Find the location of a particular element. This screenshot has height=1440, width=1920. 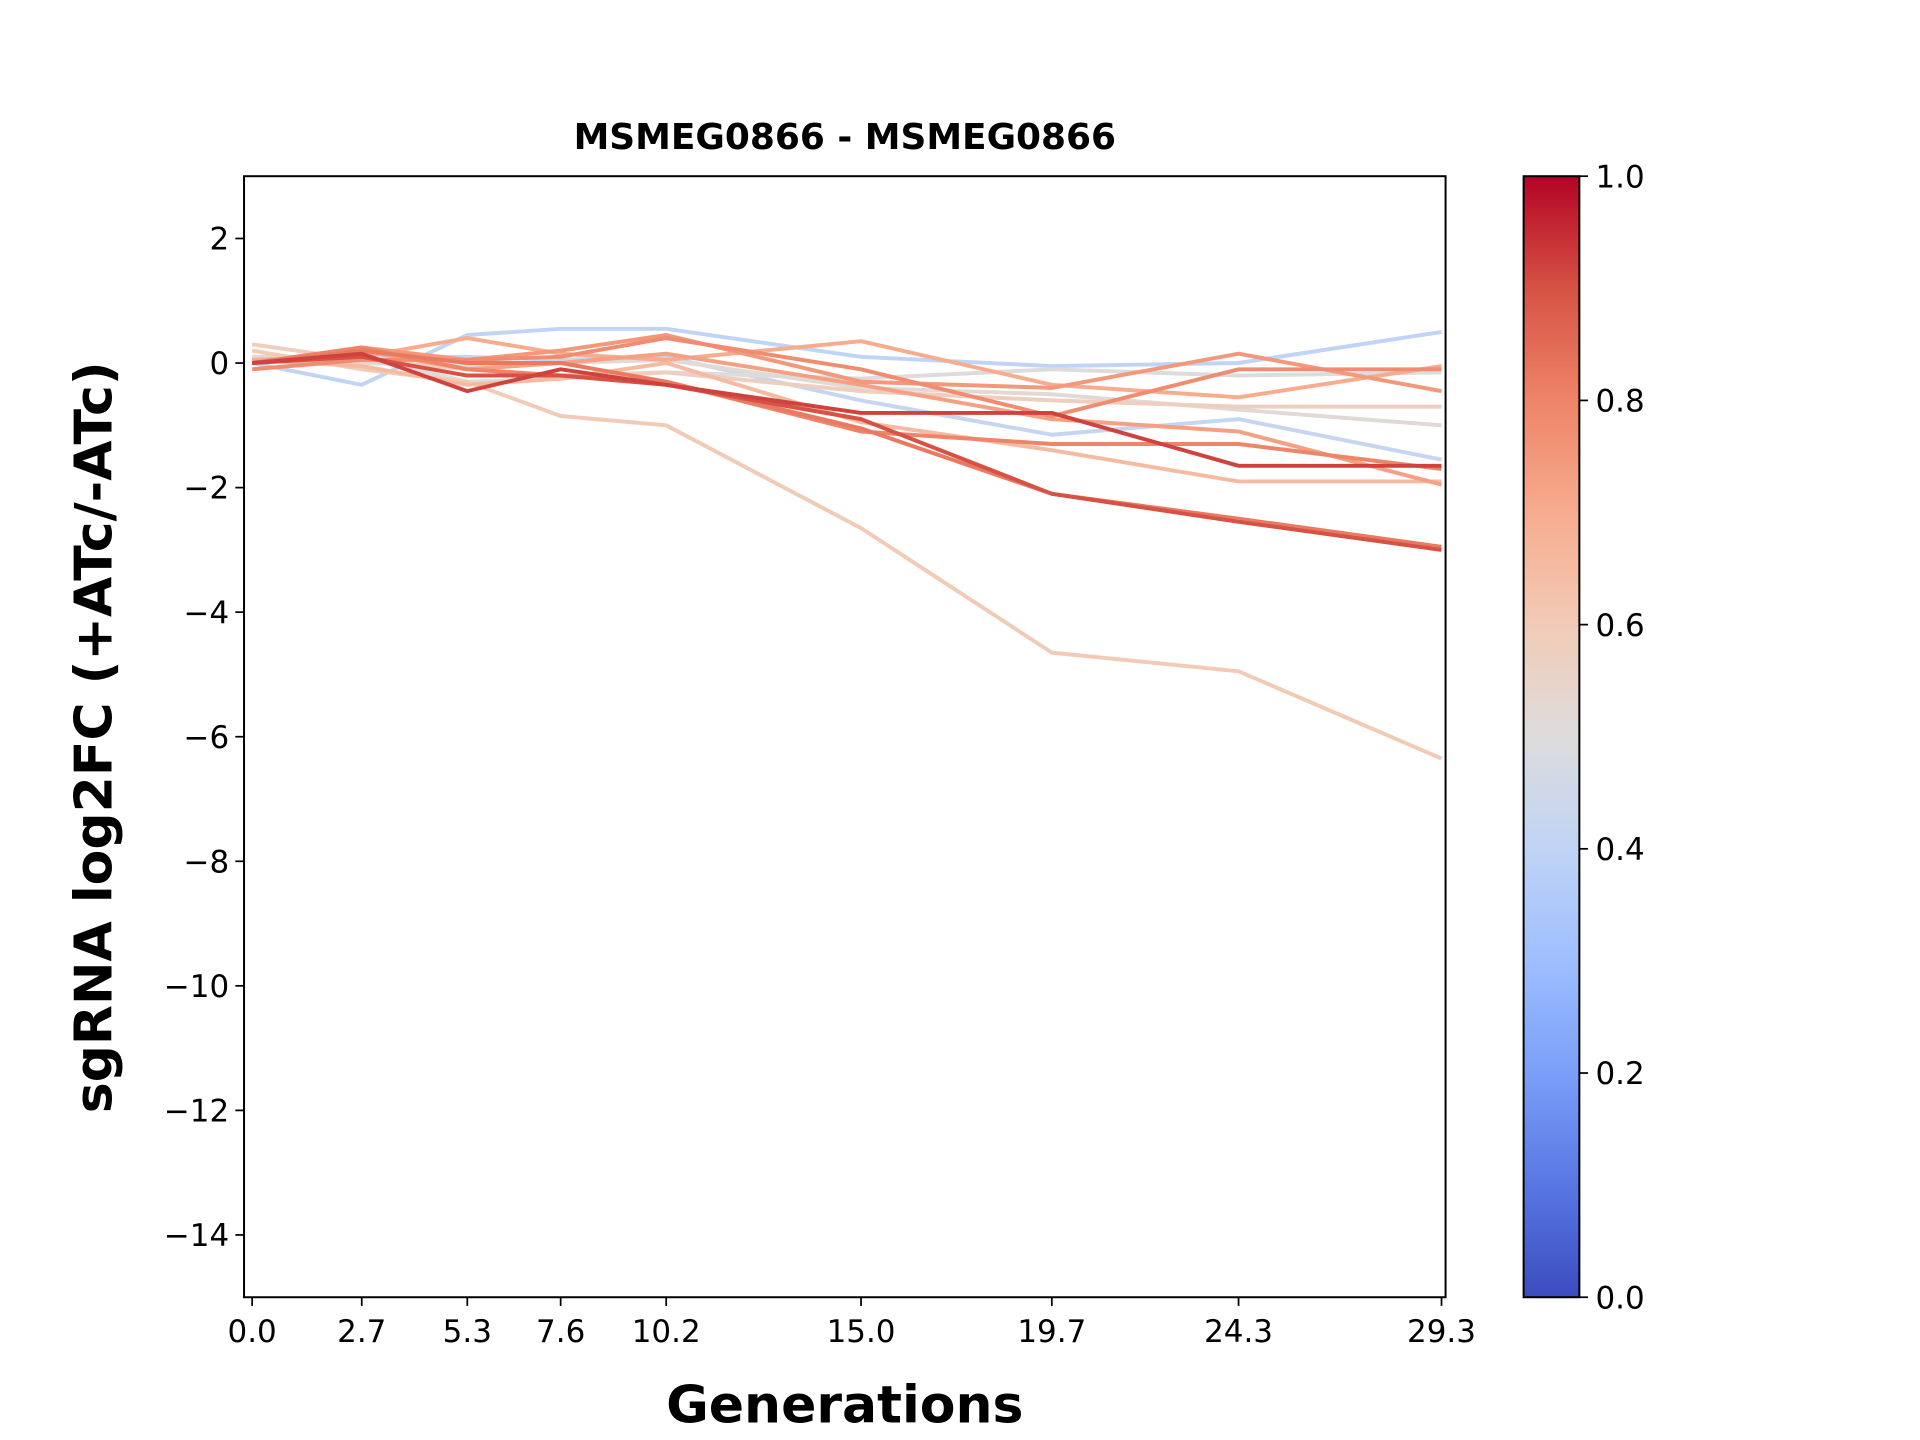

x-axis: 0.0 2.7 5.3 7.6 10.2 15.0 19.7 24.3 29.3 is located at coordinates (852, 1323).